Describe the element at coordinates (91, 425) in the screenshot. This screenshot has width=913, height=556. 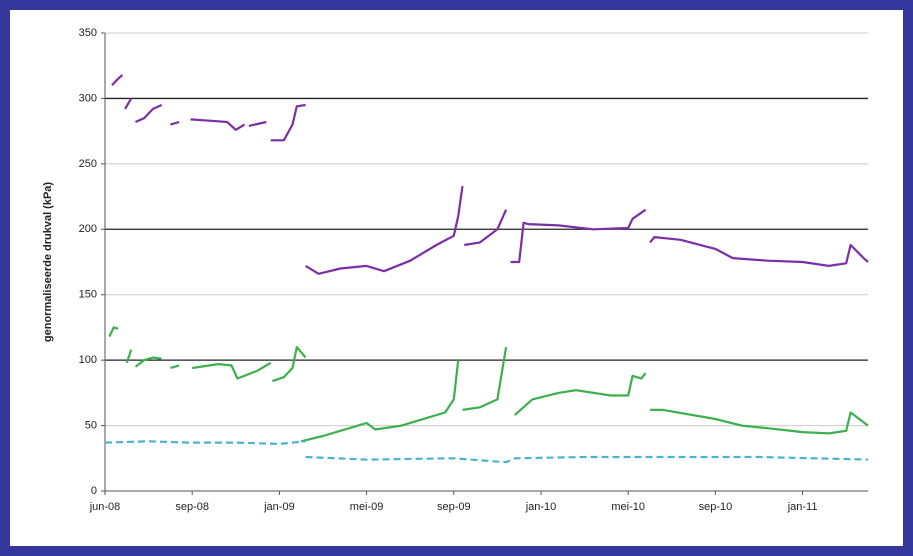
I see `y-tick-label: 50` at that location.